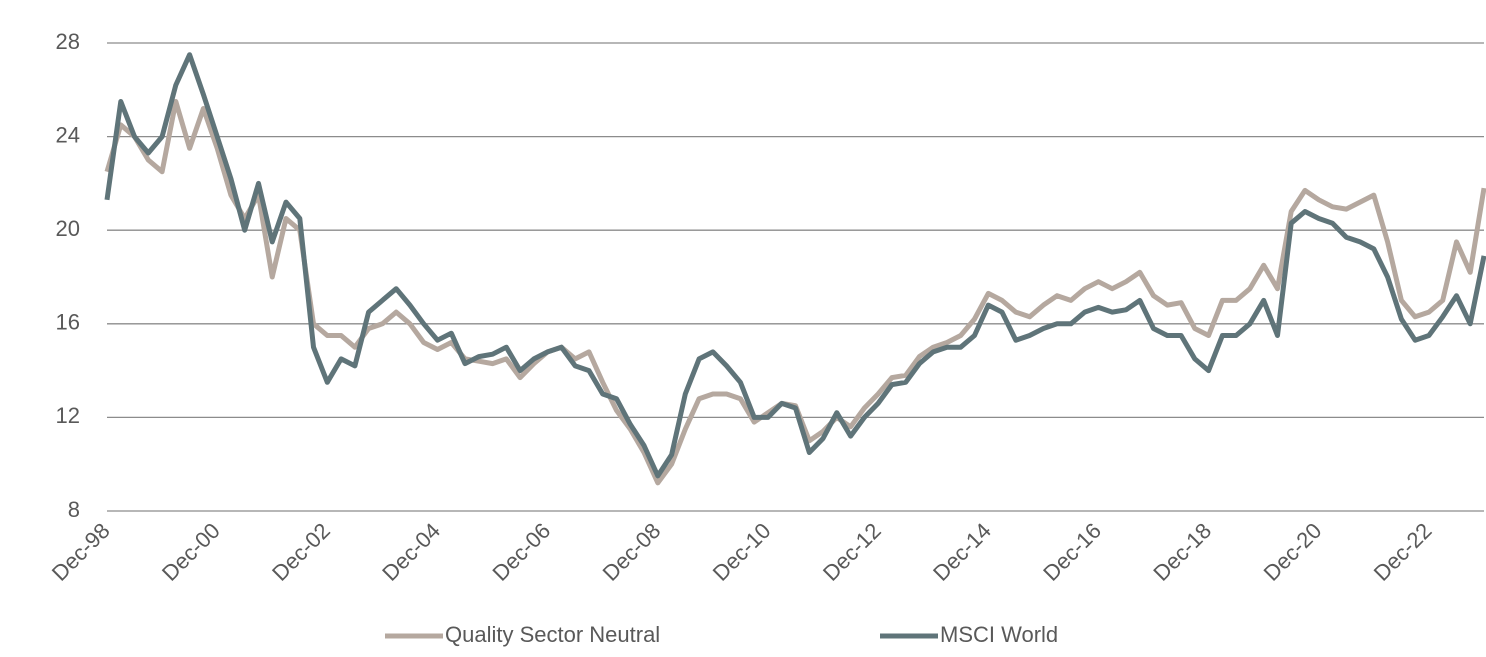 The height and width of the screenshot is (657, 1486). What do you see at coordinates (68, 228) in the screenshot?
I see `y-tick-label: 20` at bounding box center [68, 228].